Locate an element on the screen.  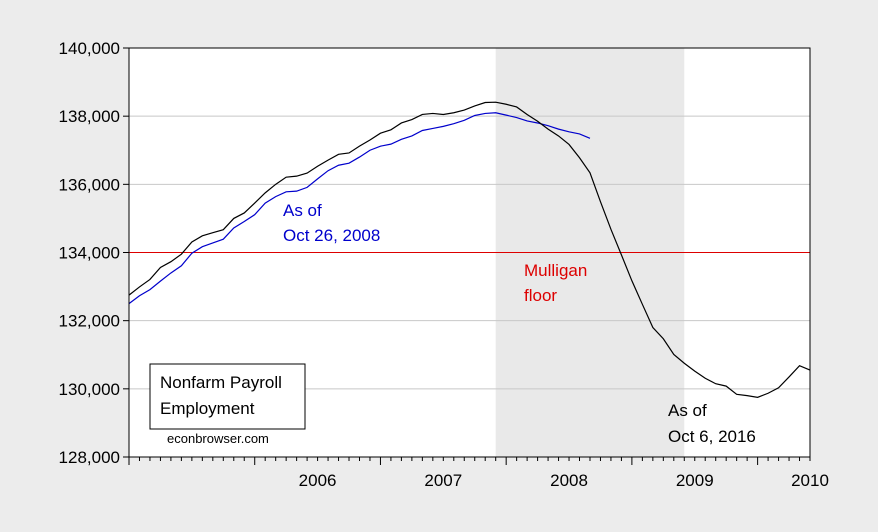
legend-box-line2: Employment is located at coordinates (207, 408).